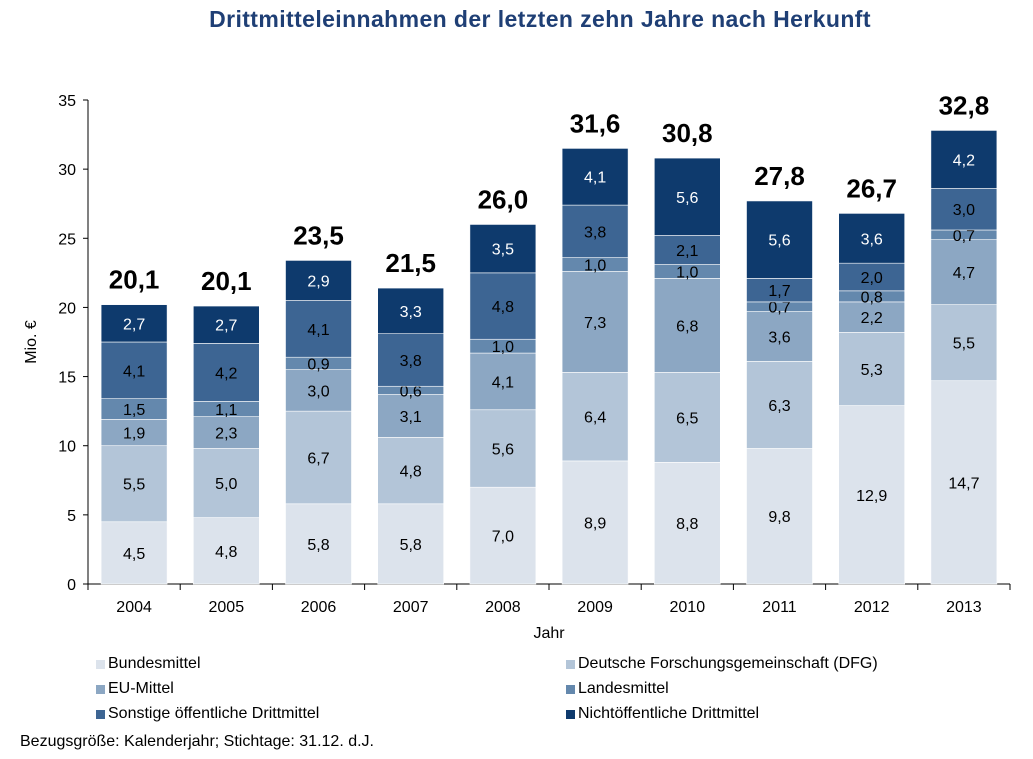 The height and width of the screenshot is (759, 1033). I want to click on total-label: 26,0, so click(503, 199).